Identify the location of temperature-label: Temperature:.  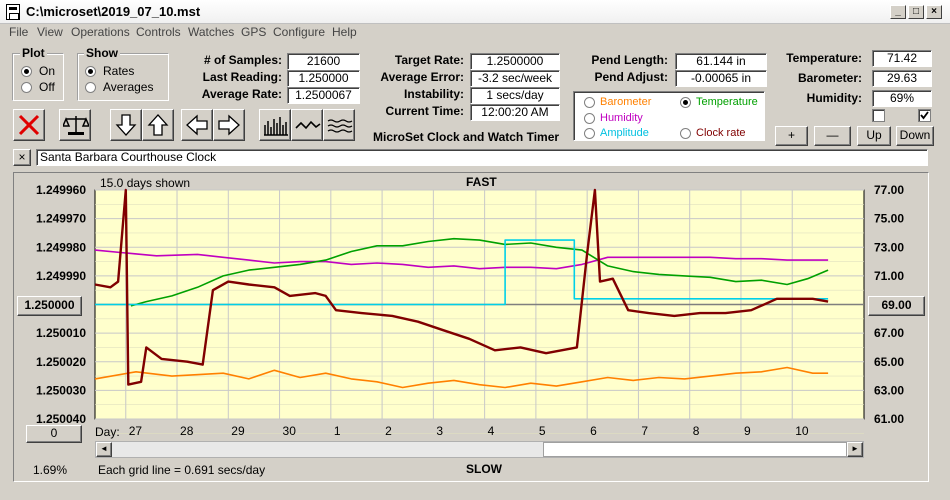
(824, 58).